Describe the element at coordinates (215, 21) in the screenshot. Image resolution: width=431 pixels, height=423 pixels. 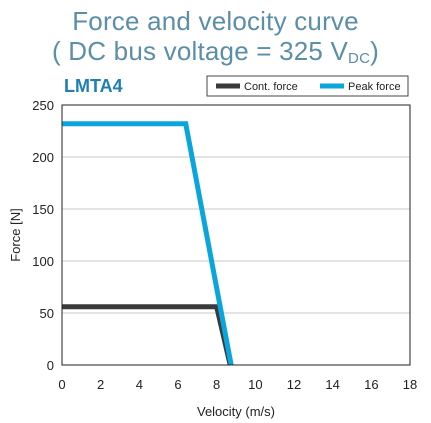
I see `chart-heading-line1: Force and velocity curve` at that location.